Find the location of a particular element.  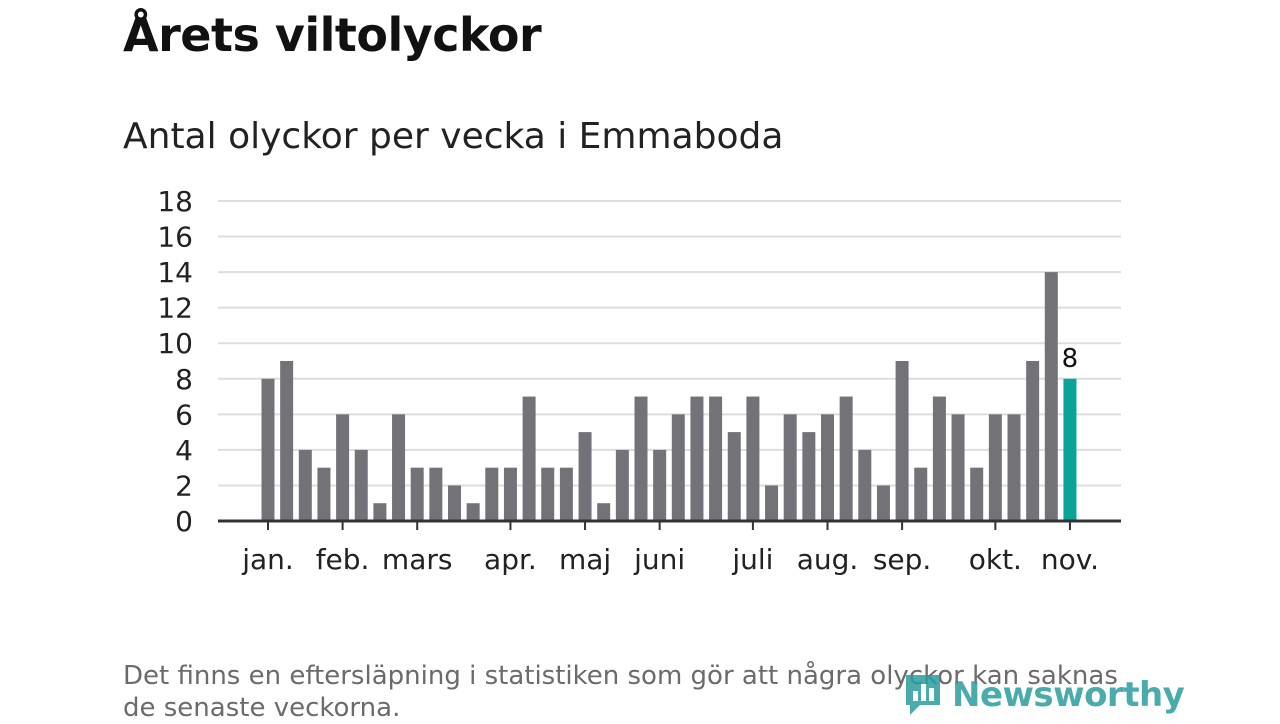

y-tick-label: 10 is located at coordinates (175, 343).